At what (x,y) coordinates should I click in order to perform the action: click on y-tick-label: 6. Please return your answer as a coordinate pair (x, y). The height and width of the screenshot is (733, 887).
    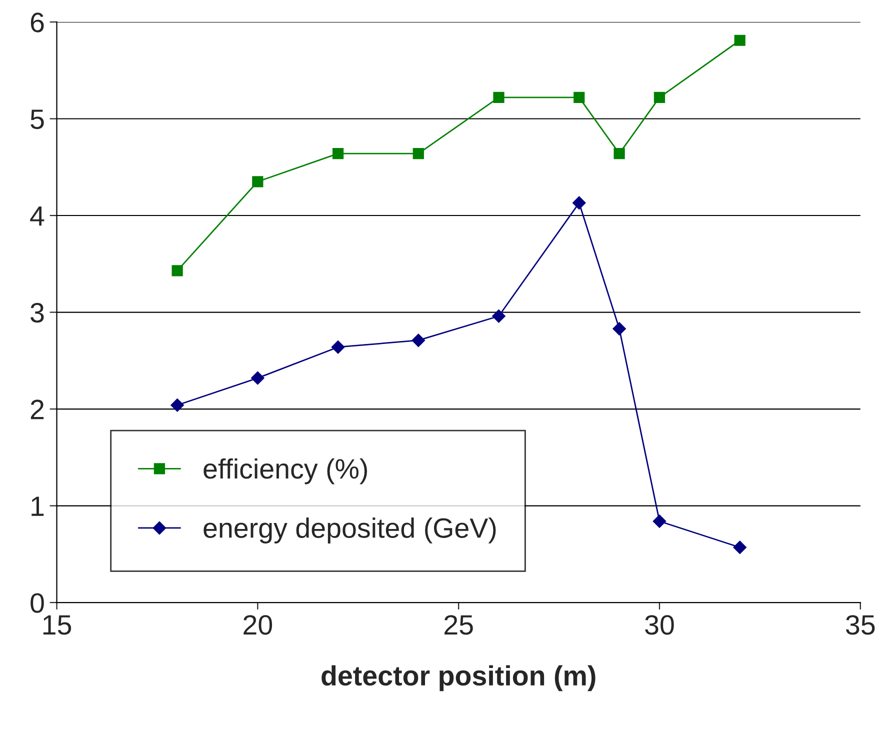
    Looking at the image, I should click on (37, 22).